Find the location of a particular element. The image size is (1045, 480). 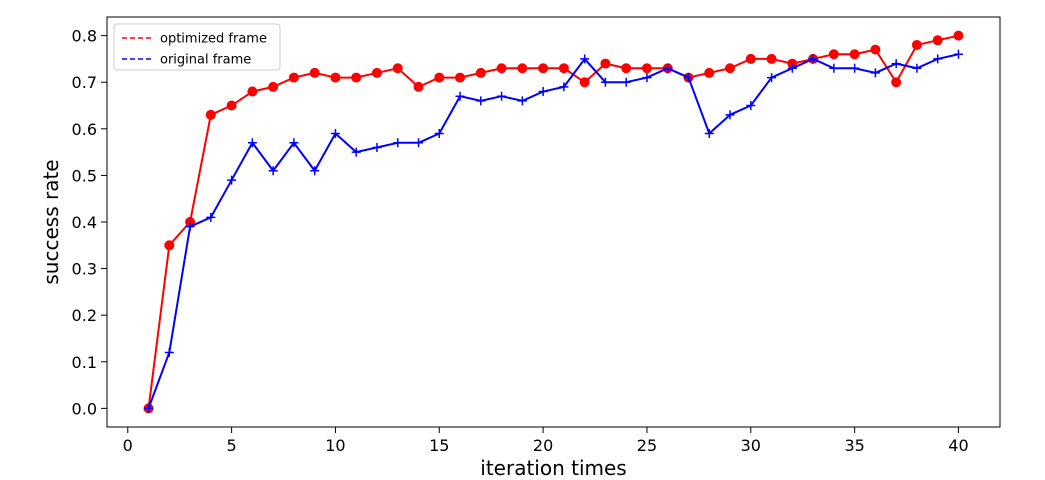

legend-label: original frame is located at coordinates (205, 60).